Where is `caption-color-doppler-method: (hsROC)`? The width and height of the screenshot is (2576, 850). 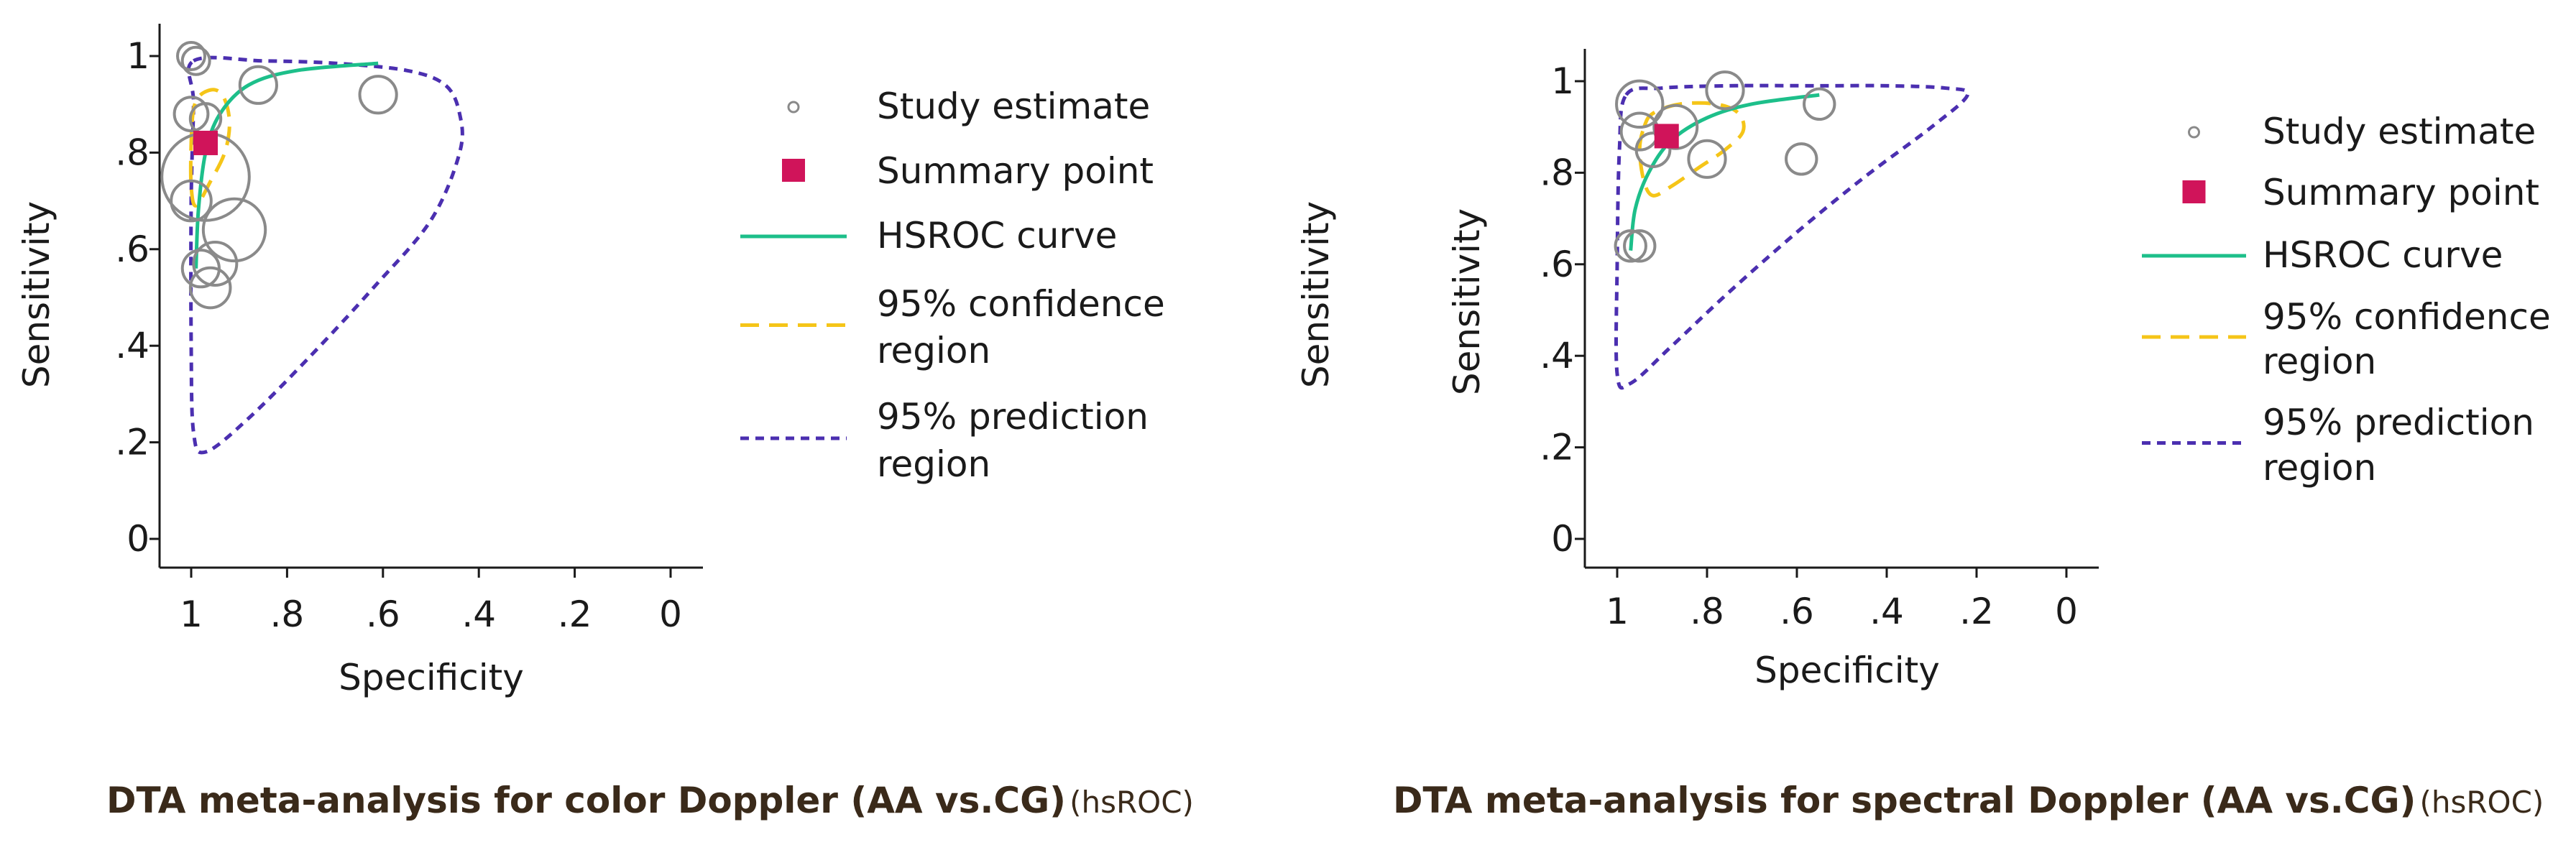 caption-color-doppler-method: (hsROC) is located at coordinates (1132, 802).